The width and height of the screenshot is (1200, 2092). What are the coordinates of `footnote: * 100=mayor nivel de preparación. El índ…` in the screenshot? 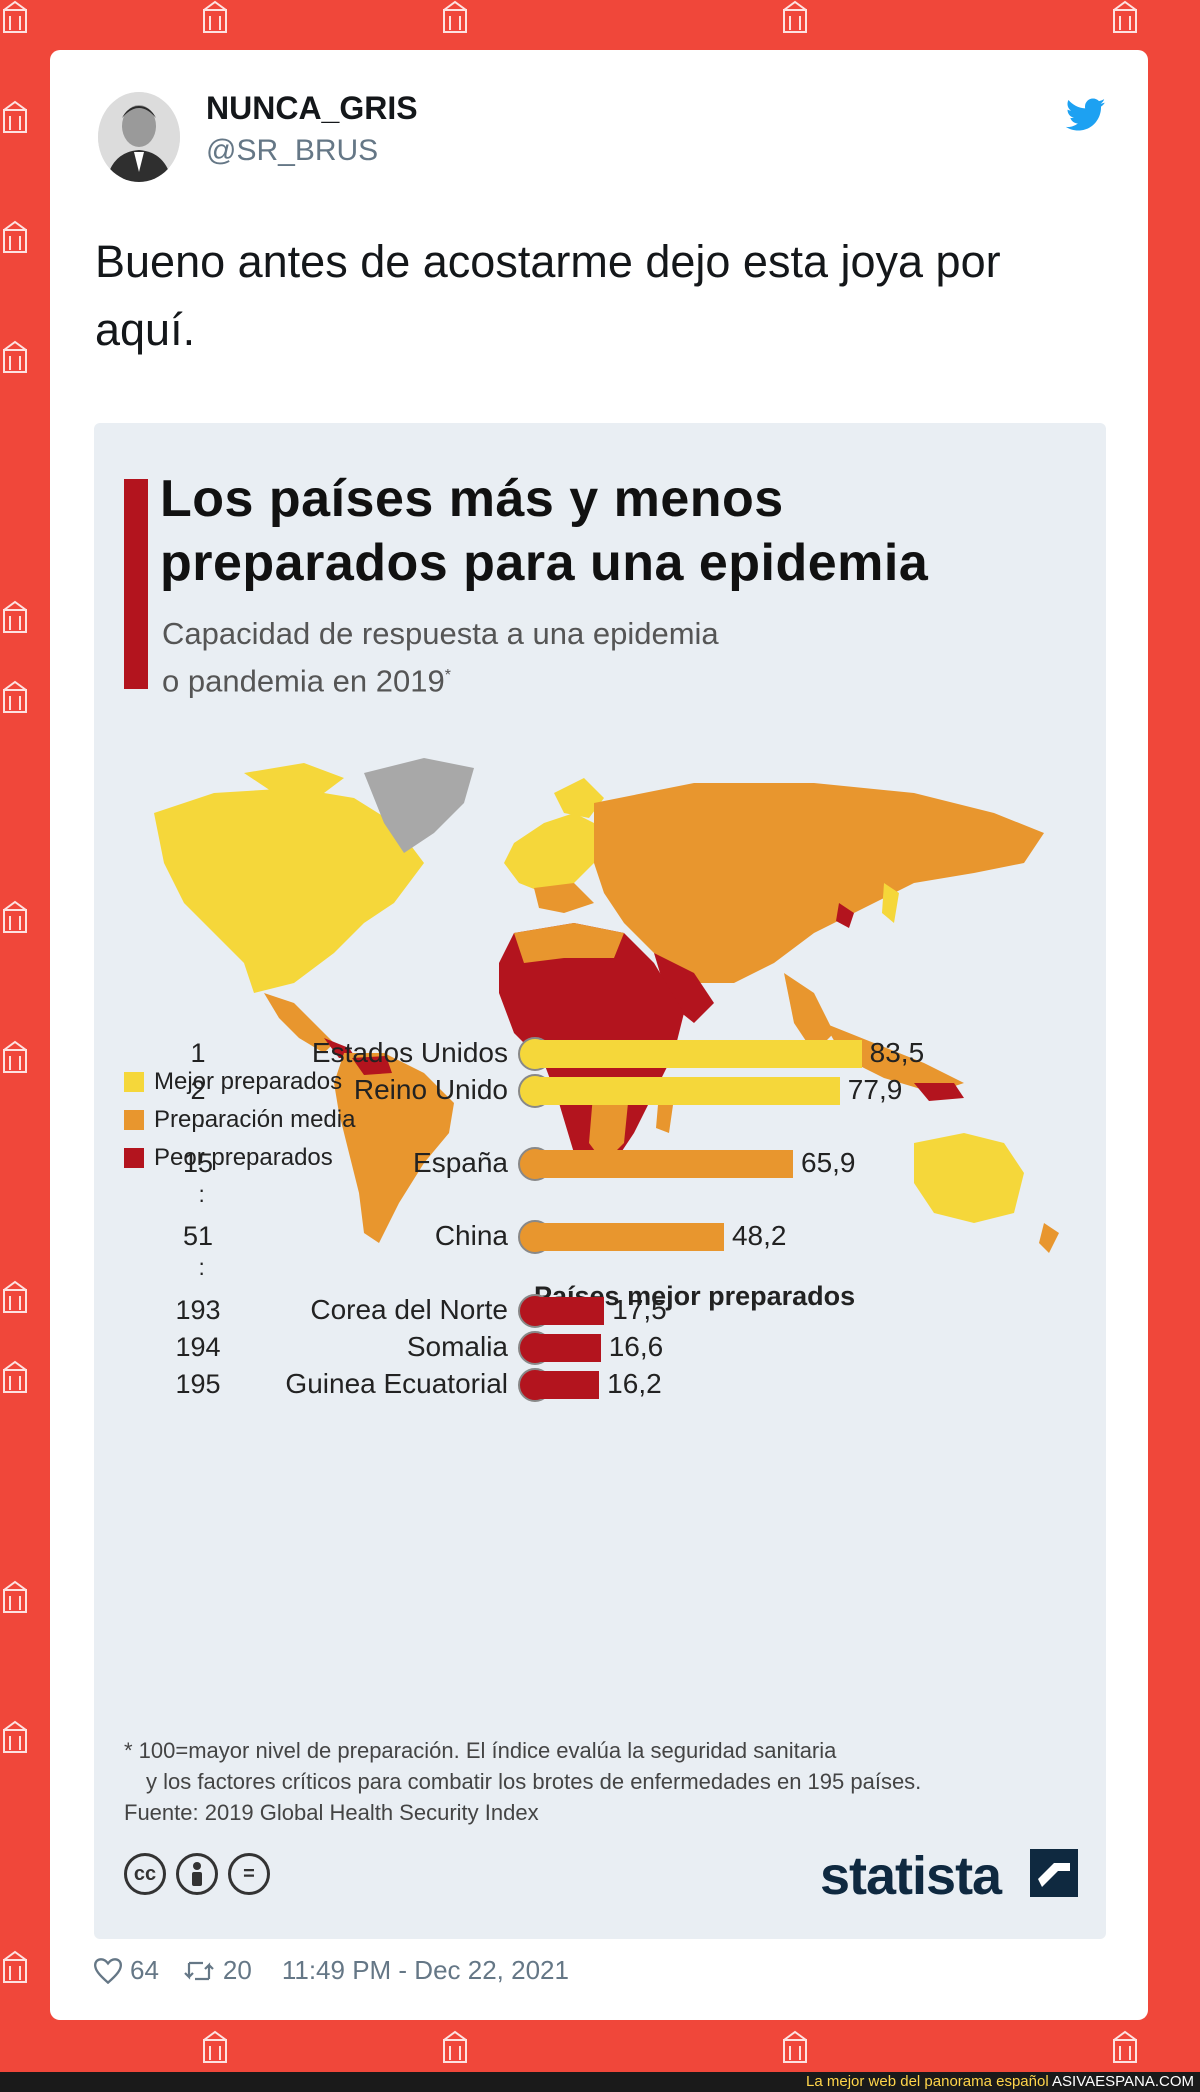 It's located at (522, 1781).